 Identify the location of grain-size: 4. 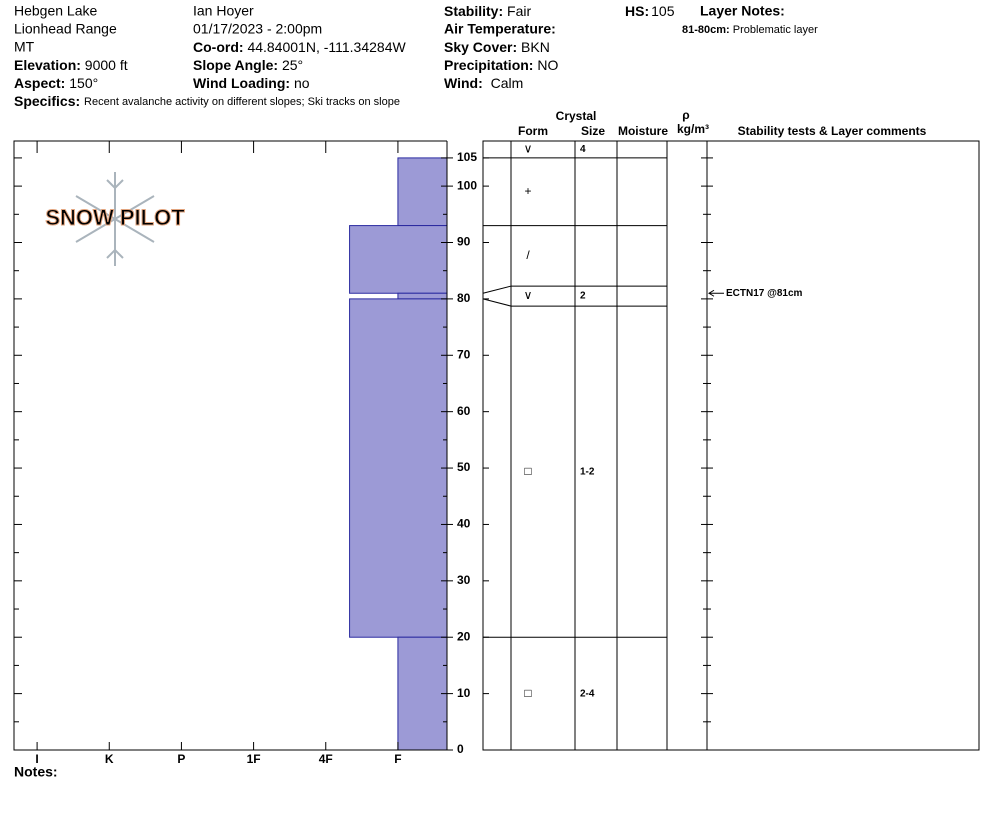
(583, 149).